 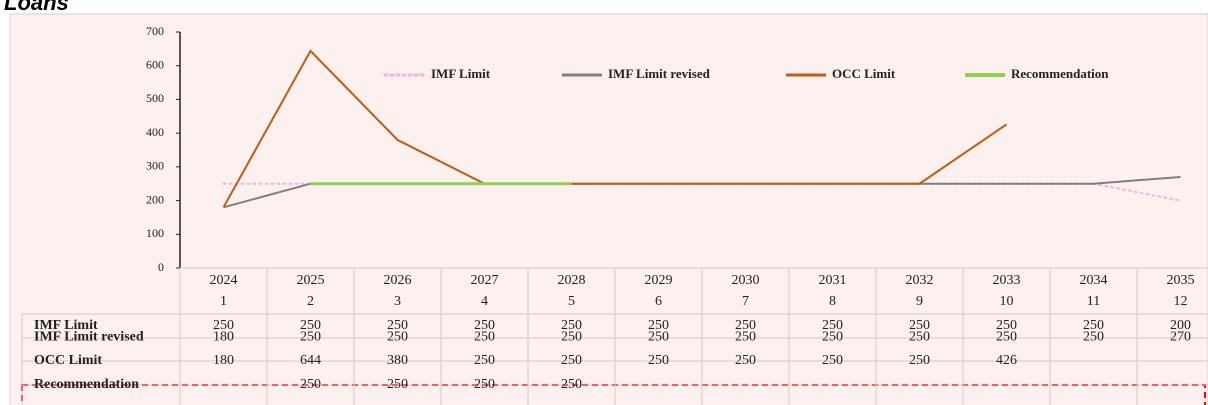 I want to click on x-tick-sublabel: 3, so click(x=397, y=301).